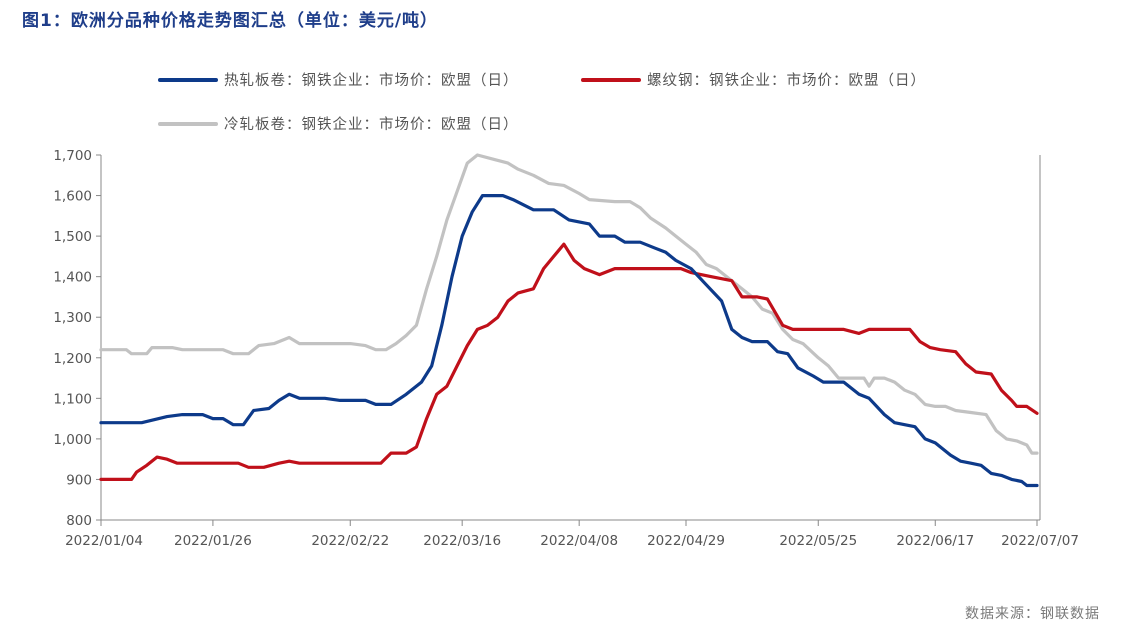 This screenshot has height=637, width=1126. I want to click on y-tick-label: 900, so click(79, 480).